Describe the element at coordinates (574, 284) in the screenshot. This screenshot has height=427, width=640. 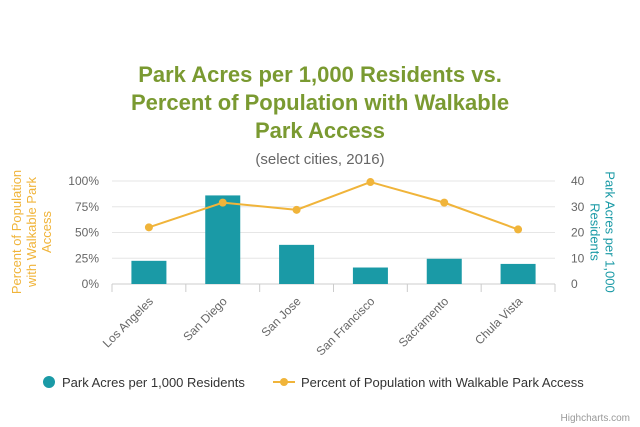
I see `right-tick-label: 0` at that location.